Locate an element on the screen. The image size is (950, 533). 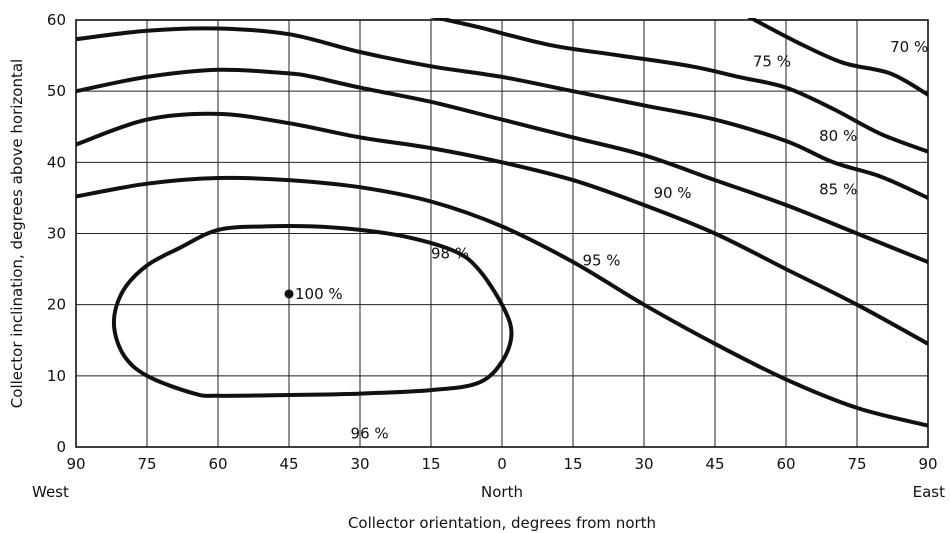
x-direction-label: West is located at coordinates (50, 492).